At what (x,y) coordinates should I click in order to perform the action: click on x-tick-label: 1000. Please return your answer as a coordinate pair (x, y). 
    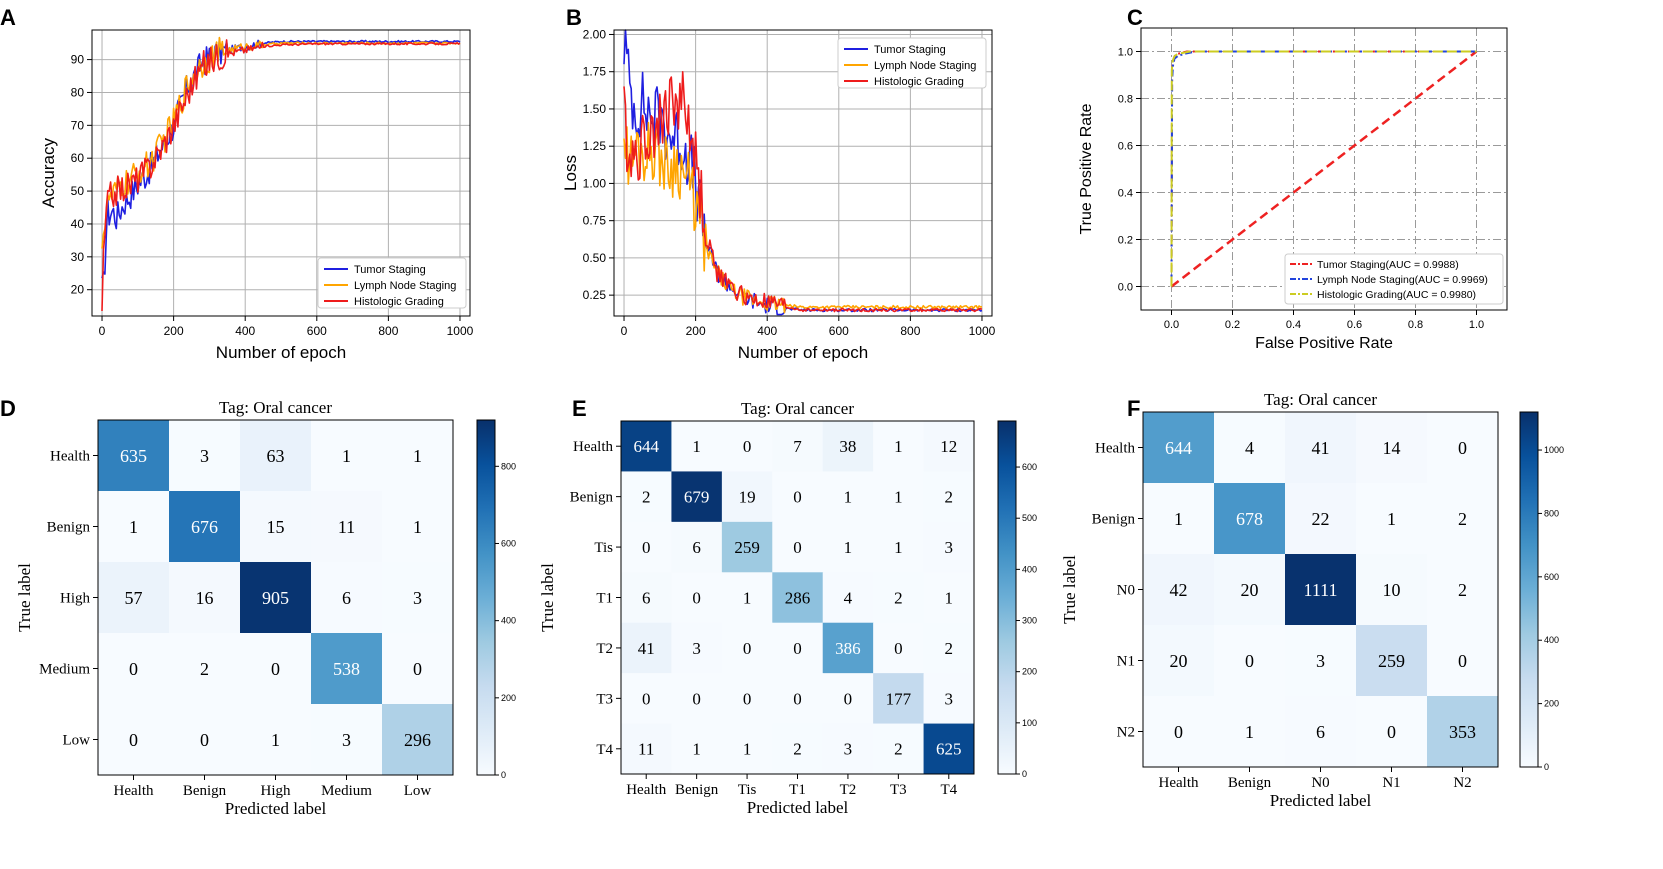
    Looking at the image, I should click on (982, 331).